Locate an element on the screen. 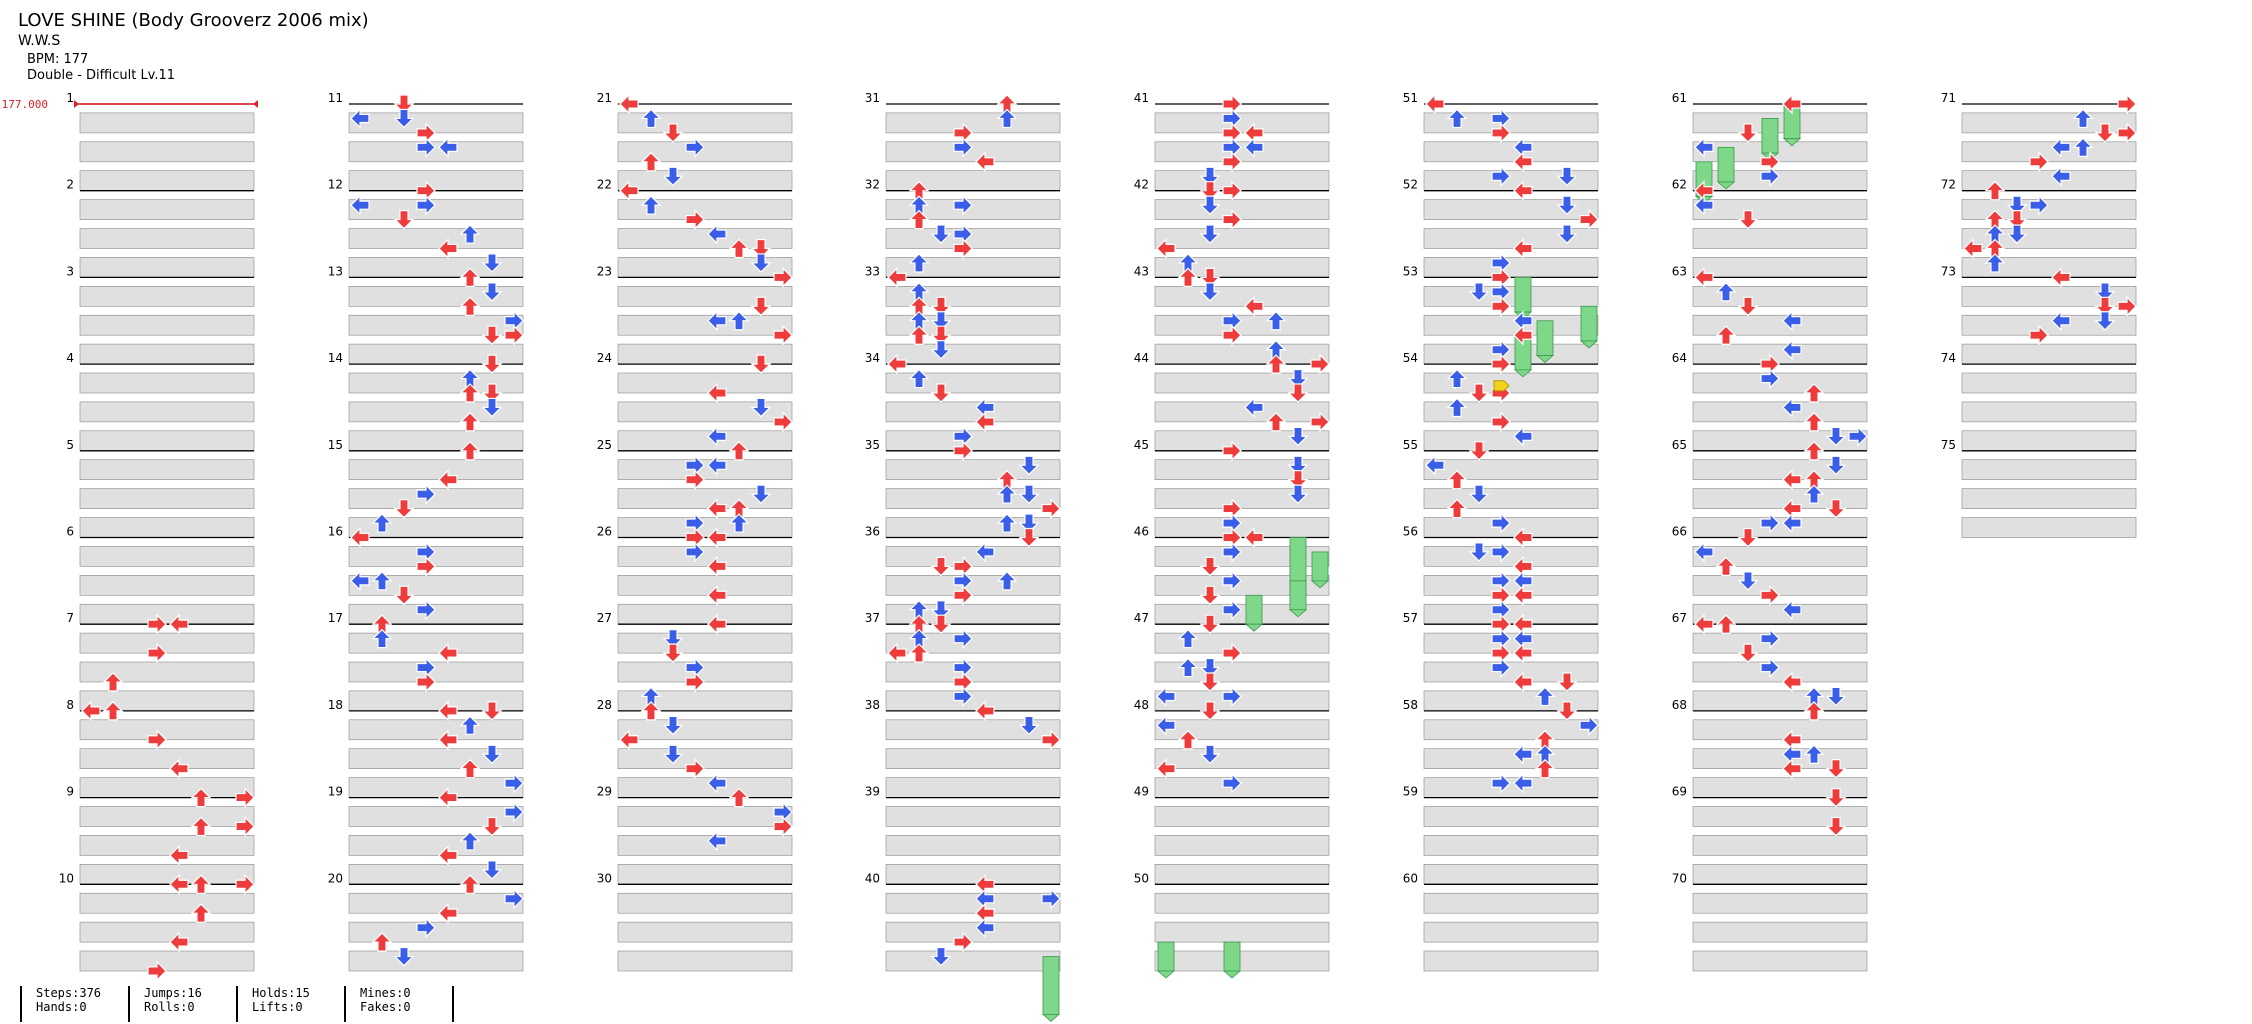  measure-number: 28 is located at coordinates (604, 705).